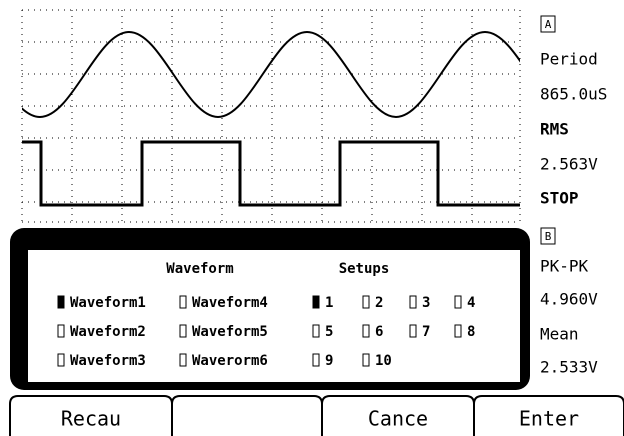 Image resolution: width=624 pixels, height=436 pixels. I want to click on channel-badge: B, so click(548, 236).